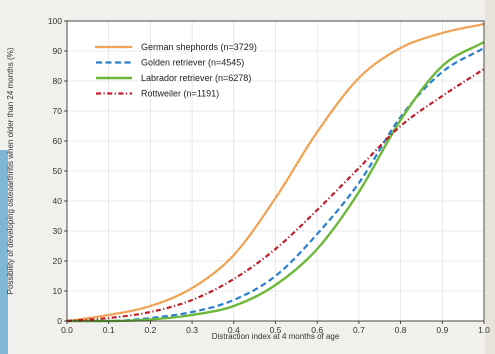 The image size is (495, 354). I want to click on x-tick-label: 0.3, so click(192, 330).